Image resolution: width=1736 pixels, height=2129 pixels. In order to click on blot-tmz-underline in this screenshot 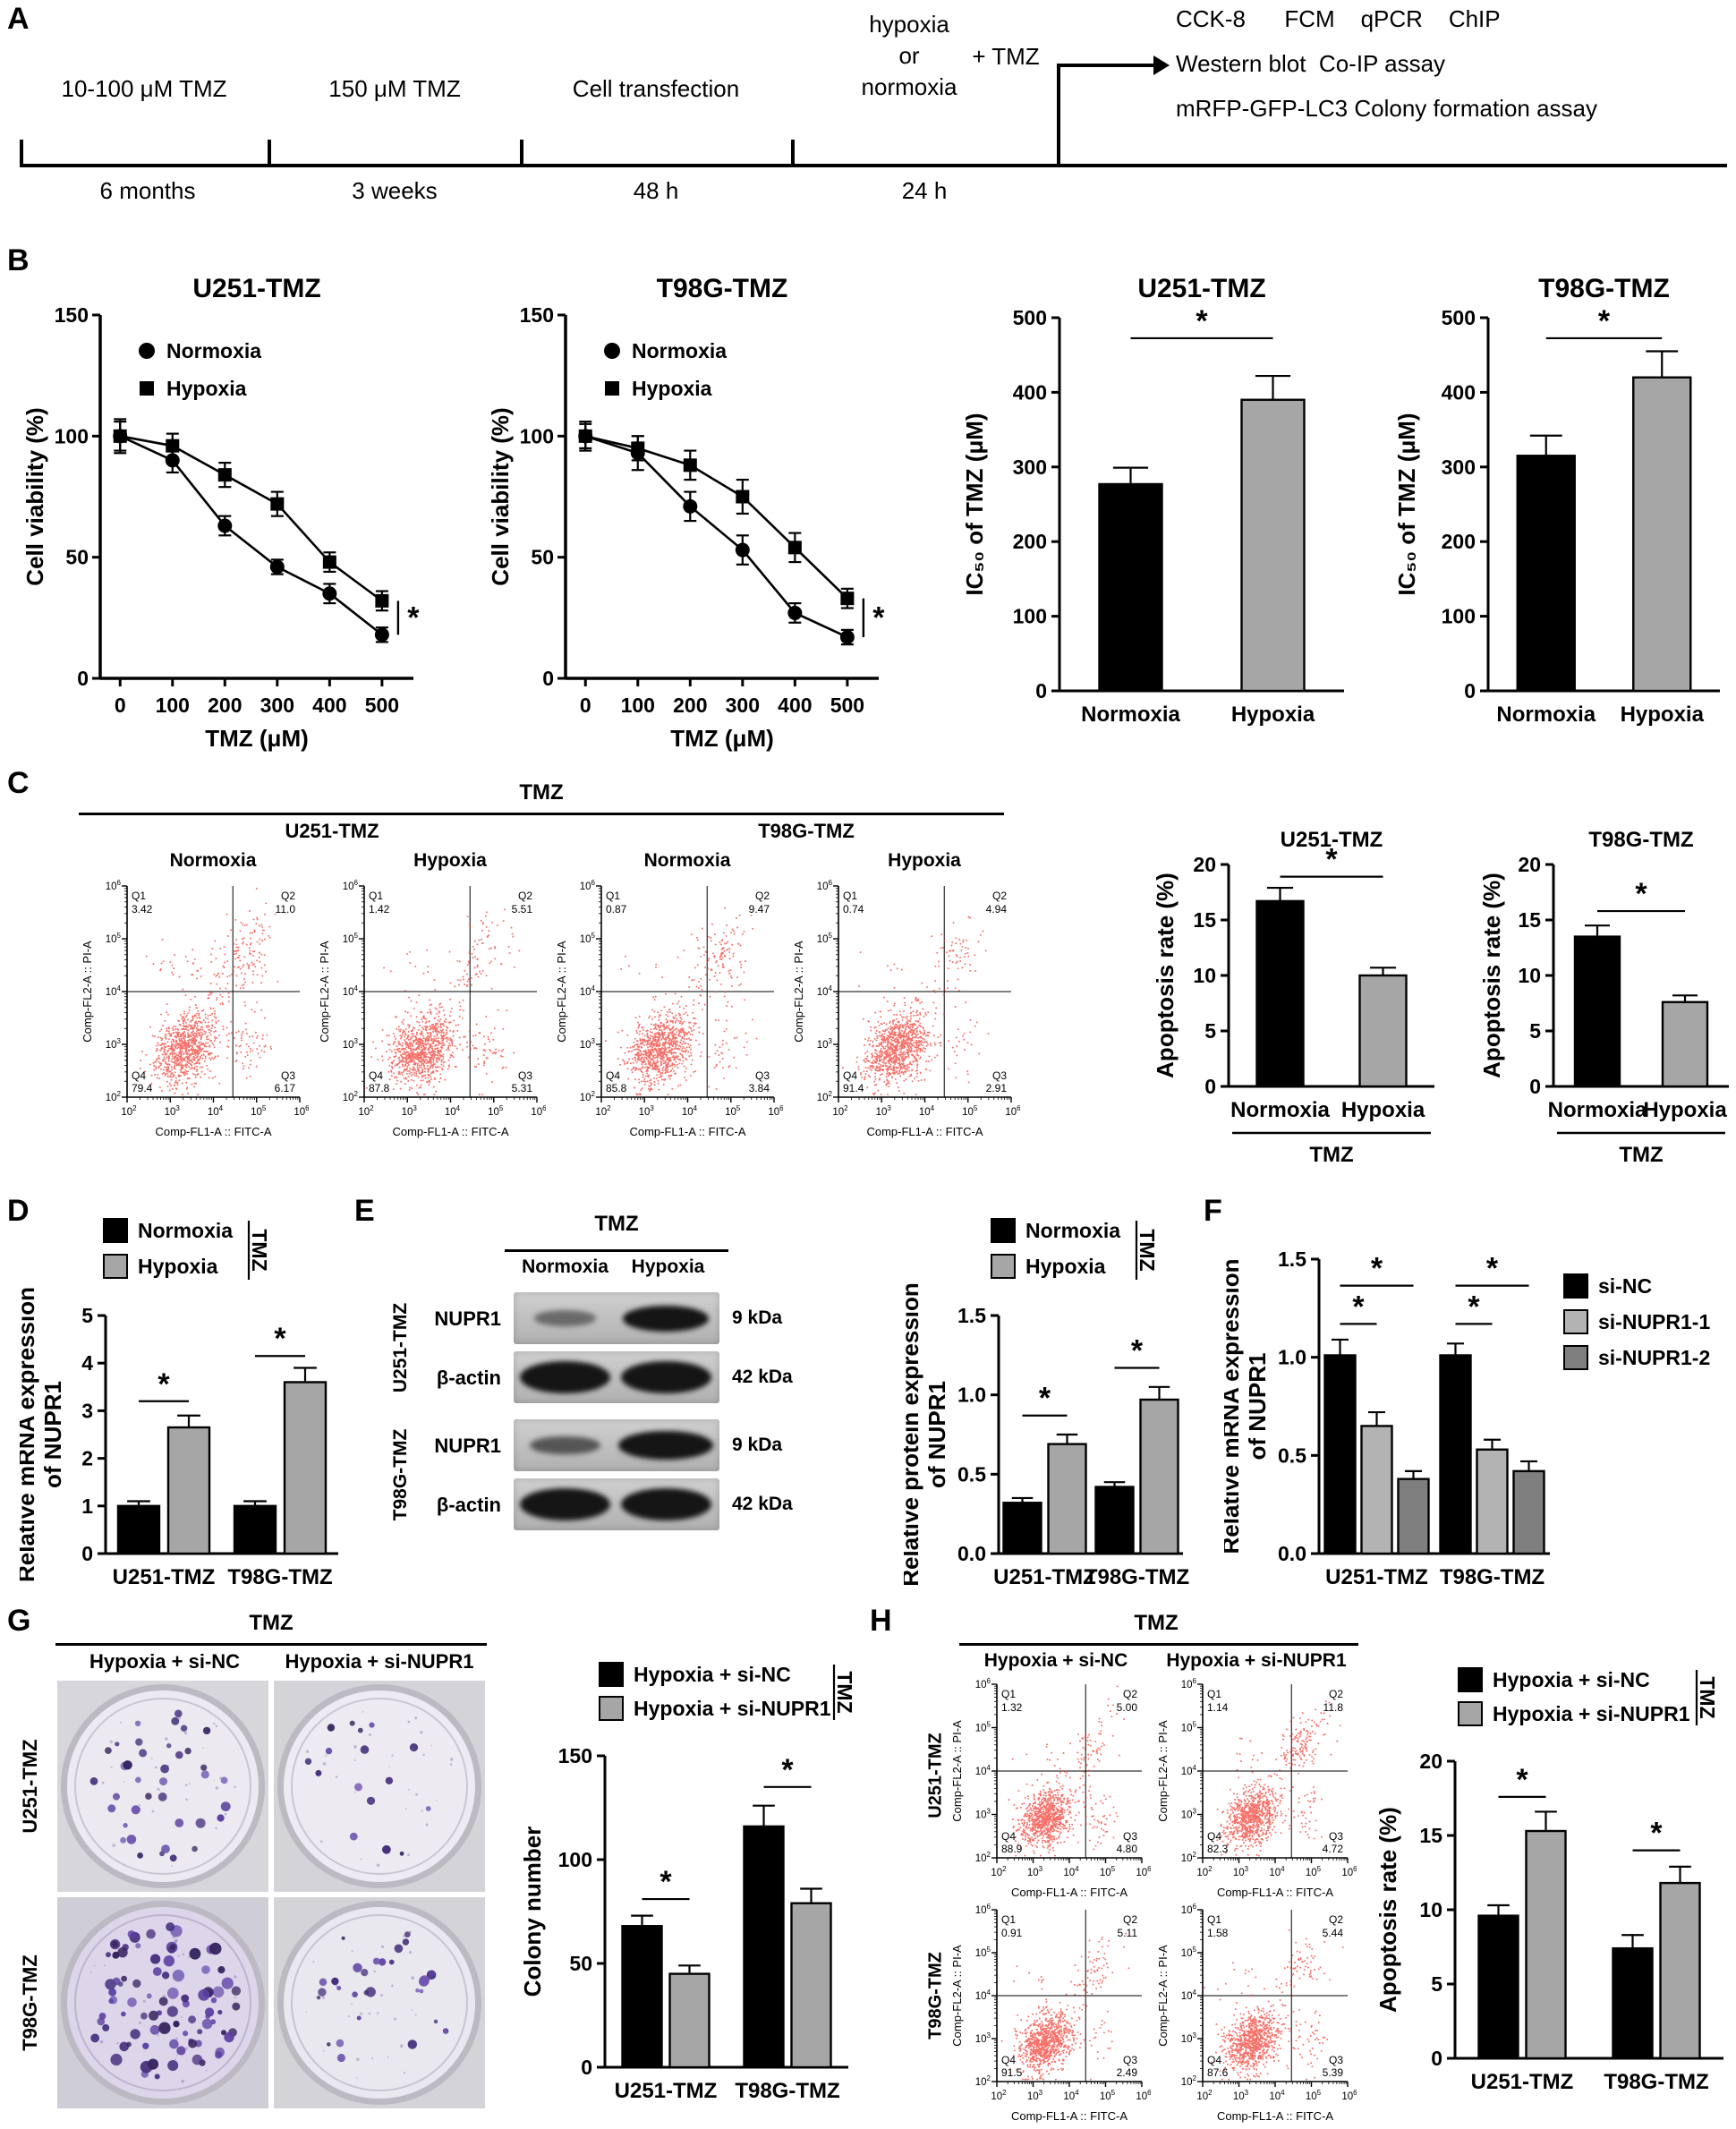, I will do `click(616, 1250)`.